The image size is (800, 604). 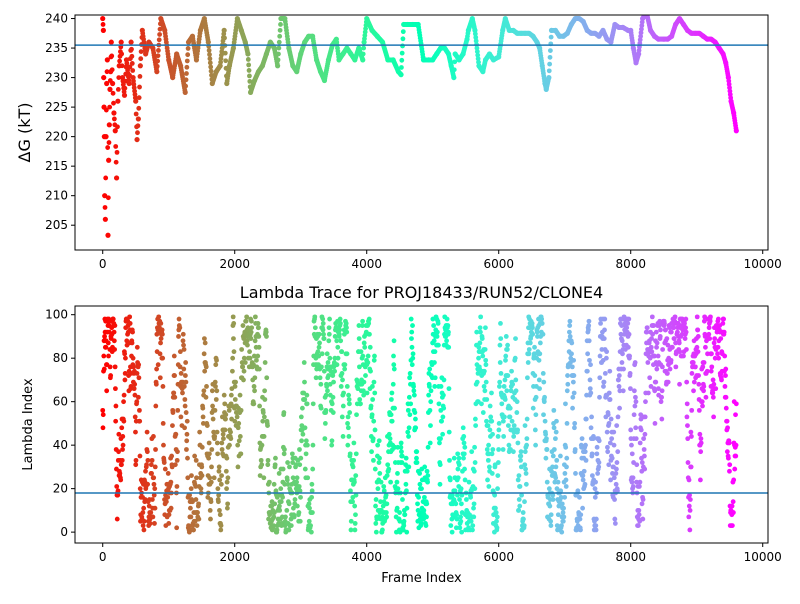 What do you see at coordinates (421, 292) in the screenshot?
I see `lambda-chart-title: Lambda Trace for PROJ18433/RUN52/CLONE4` at bounding box center [421, 292].